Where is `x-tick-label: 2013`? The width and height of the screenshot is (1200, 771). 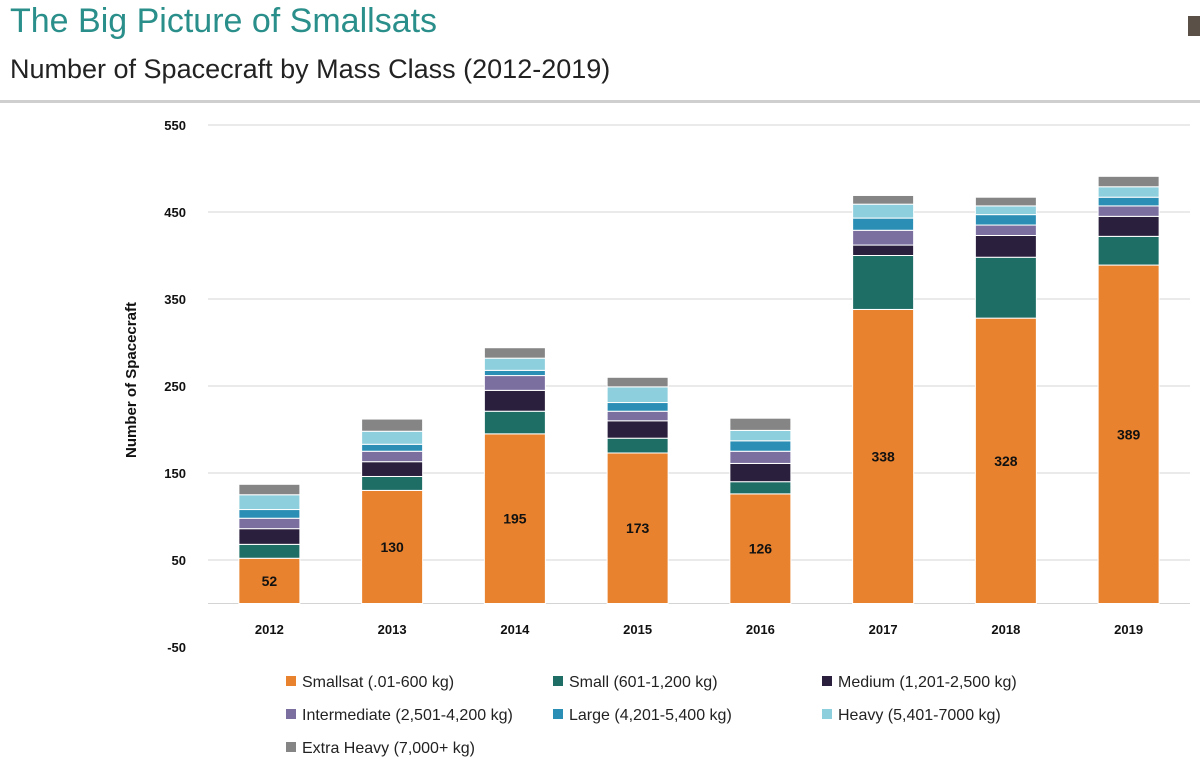
x-tick-label: 2013 is located at coordinates (392, 629).